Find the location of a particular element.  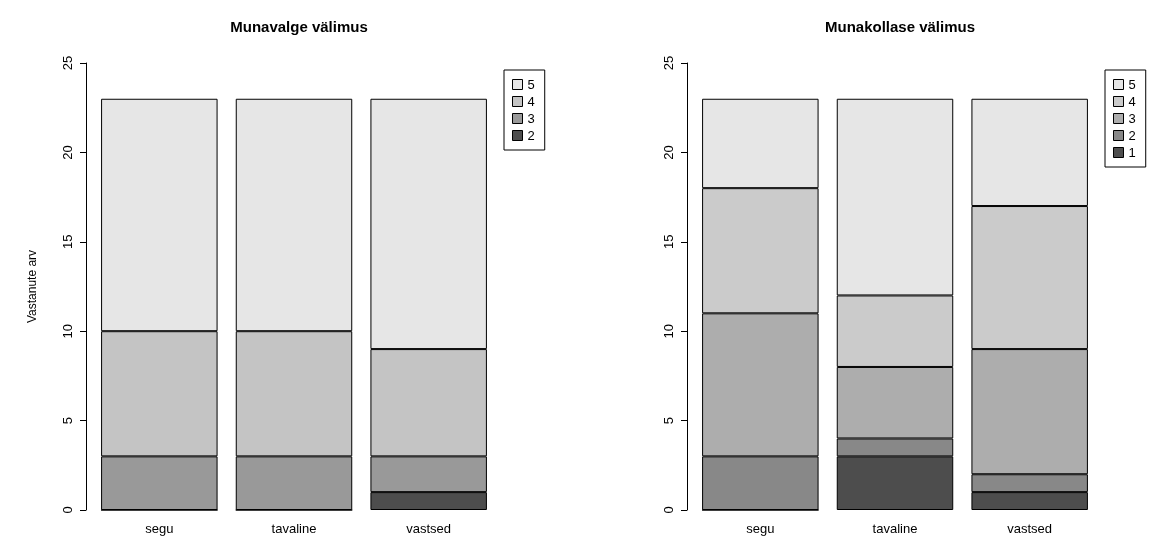

chart-title: Munavalge välimus is located at coordinates (299, 26).